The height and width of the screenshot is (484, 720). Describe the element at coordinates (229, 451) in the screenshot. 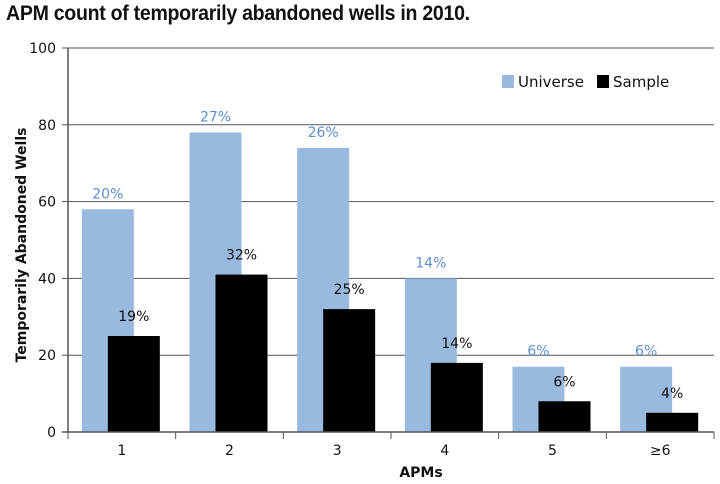

I see `x-tick-label: 2` at that location.